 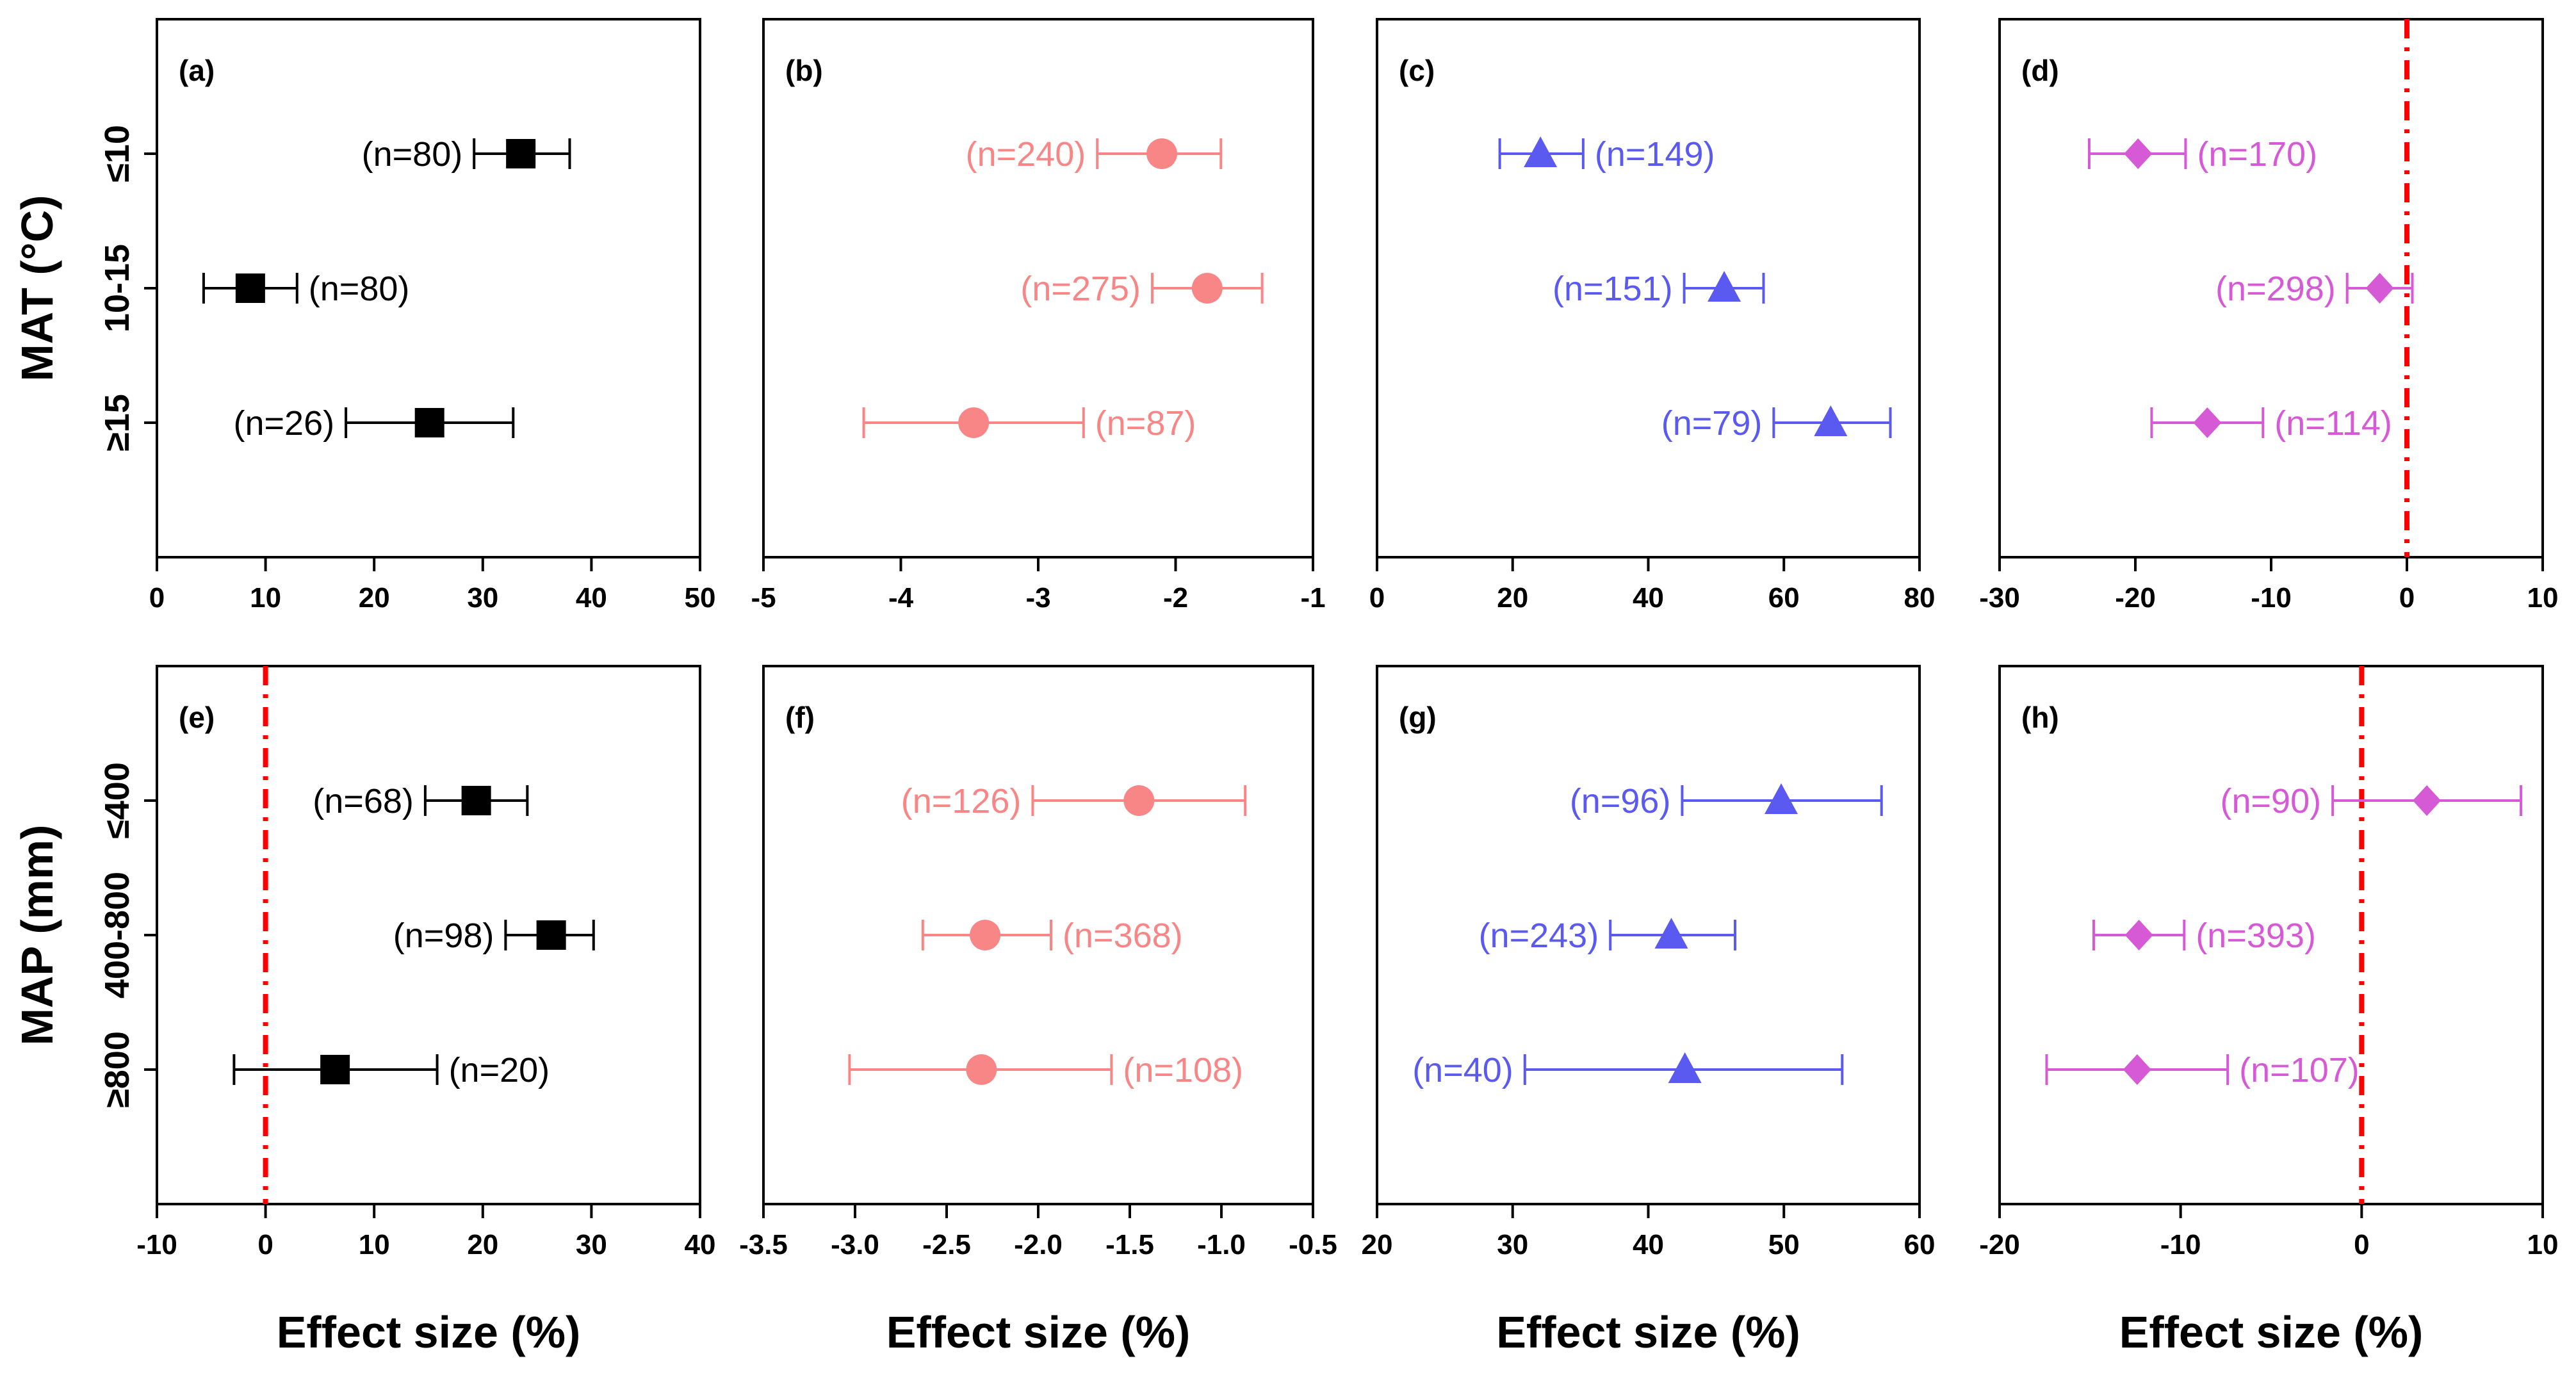 What do you see at coordinates (2135, 598) in the screenshot?
I see `x-tick-label: -20` at bounding box center [2135, 598].